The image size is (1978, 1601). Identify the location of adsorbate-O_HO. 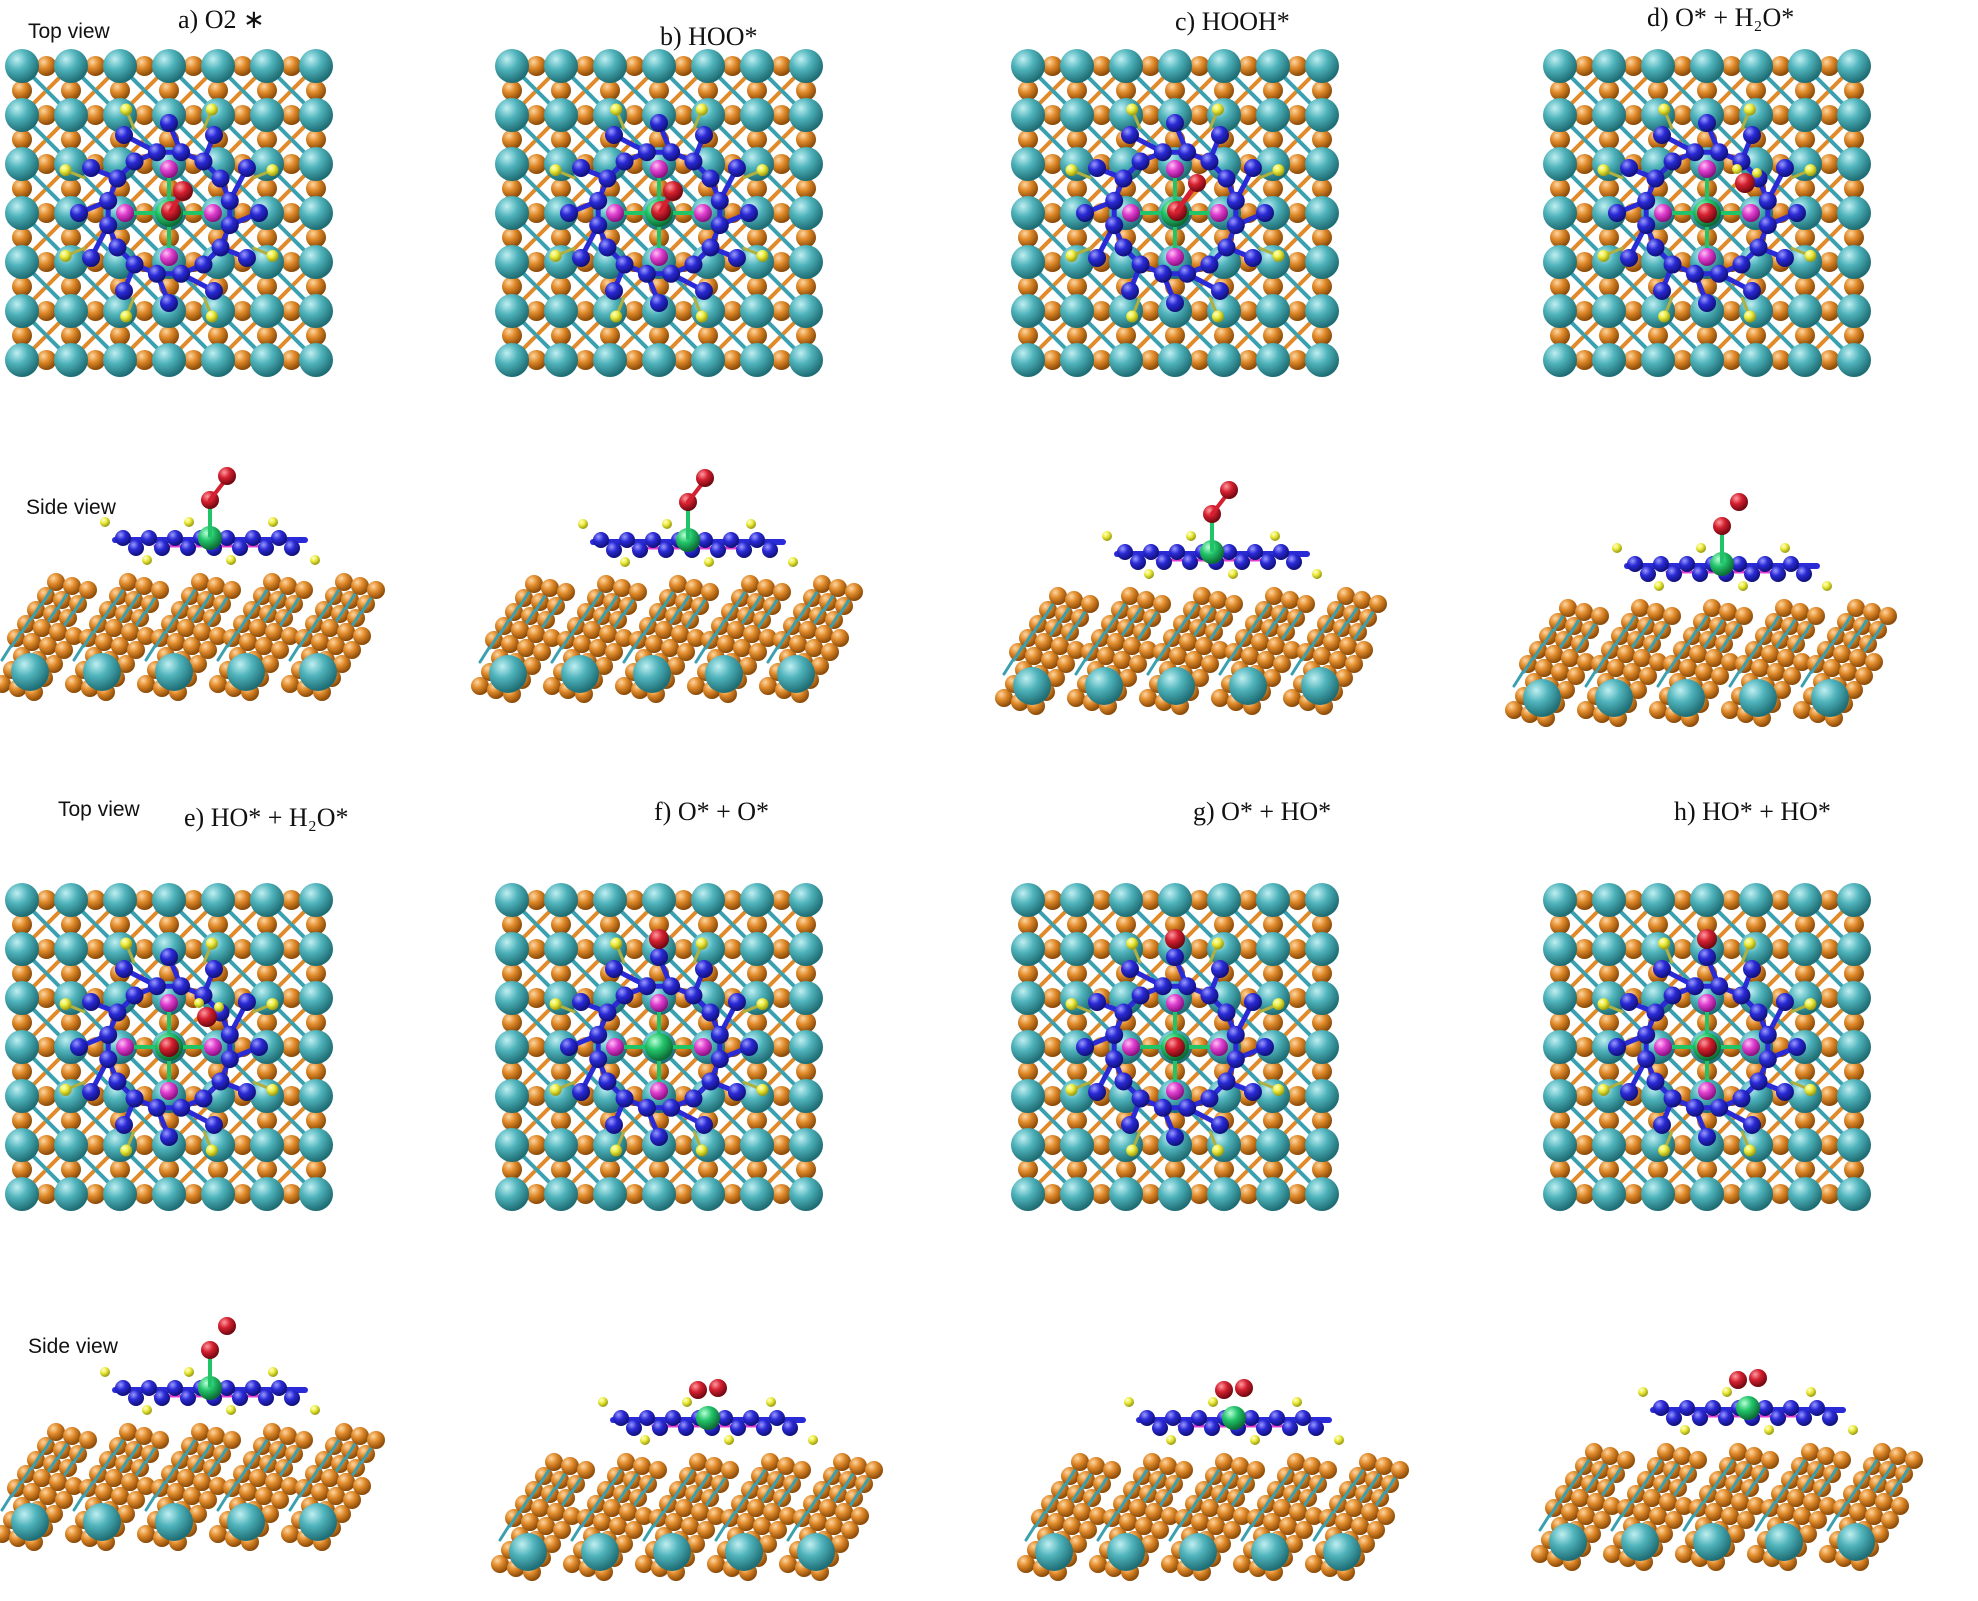
(1234, 1389).